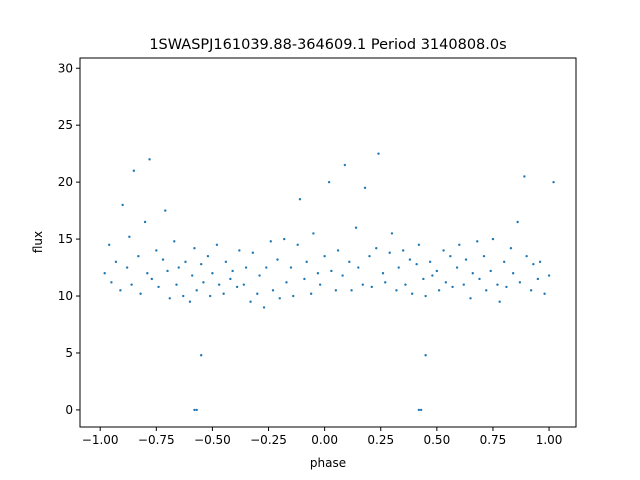  Describe the element at coordinates (436, 440) in the screenshot. I see `x-tick-label: 0.50` at that location.